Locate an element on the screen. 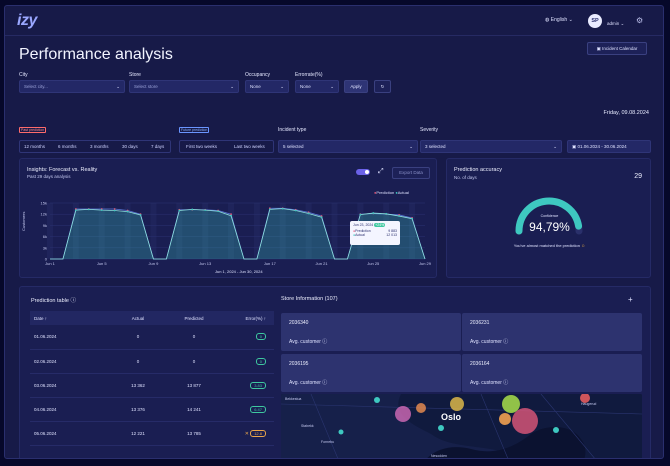  cell-actual: 13 376 is located at coordinates (136, 409).